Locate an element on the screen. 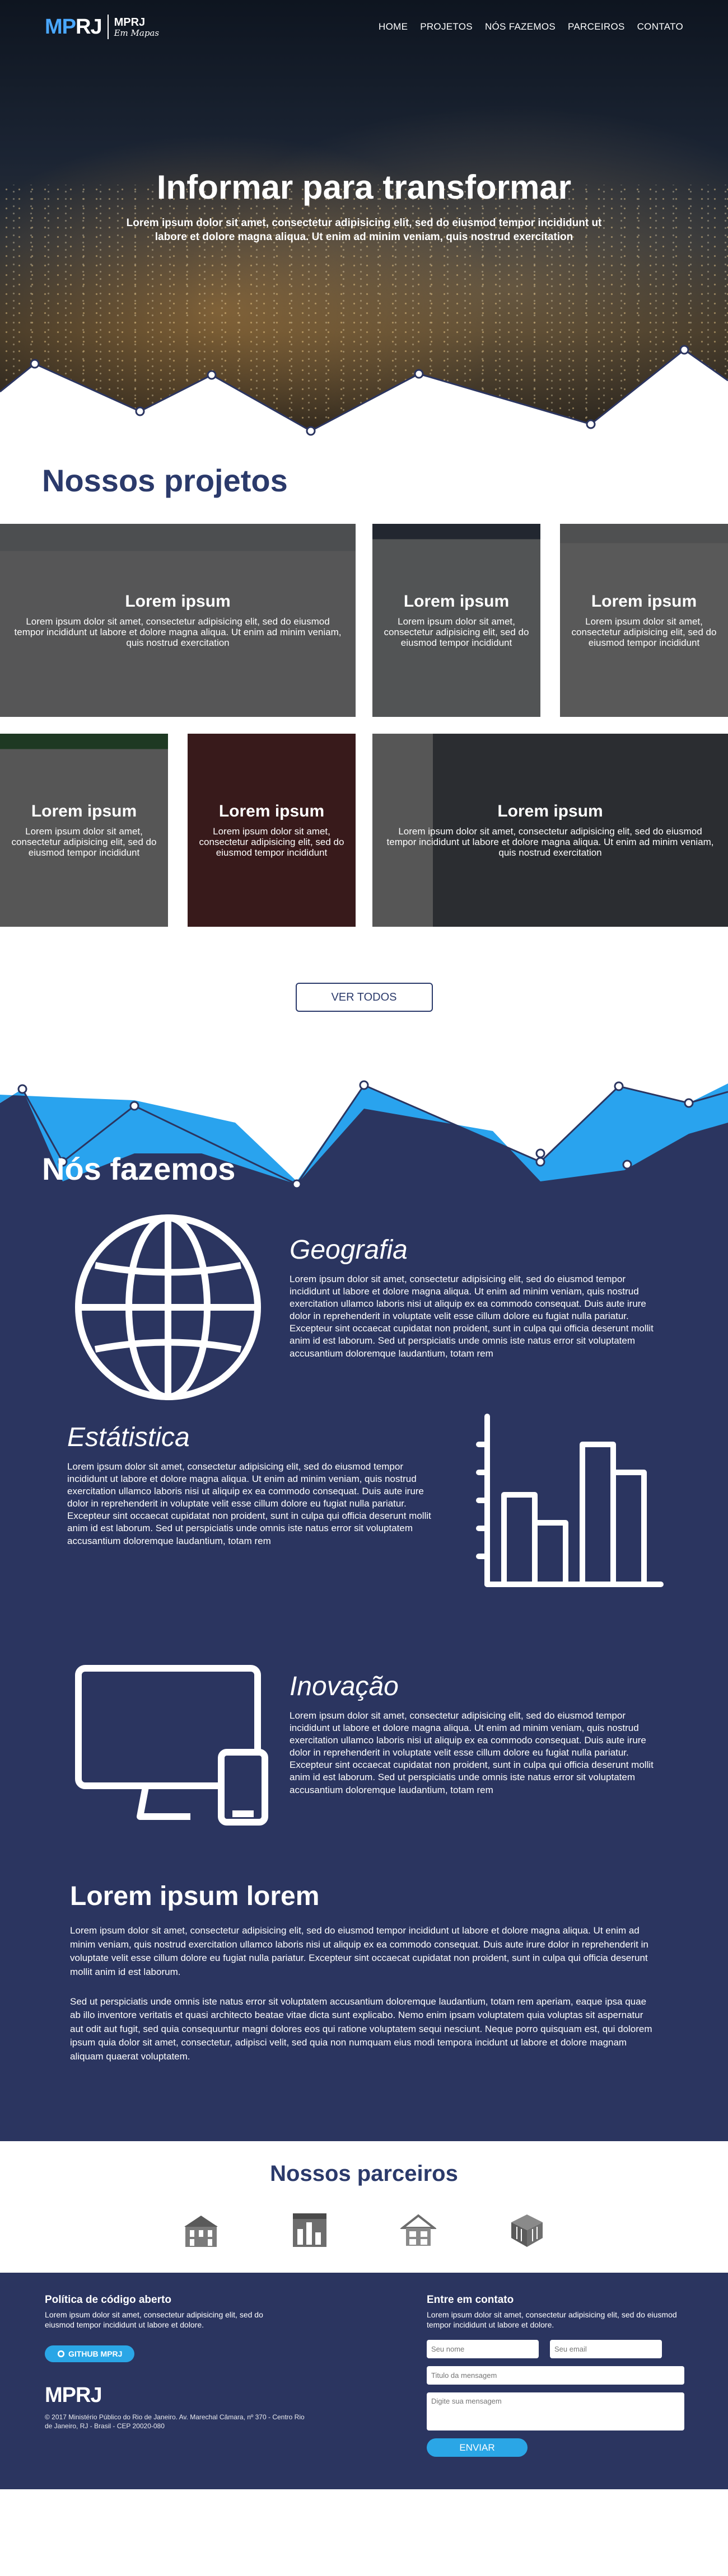 The image size is (728, 2576). partners-section: Nossos parceiros is located at coordinates (364, 2207).